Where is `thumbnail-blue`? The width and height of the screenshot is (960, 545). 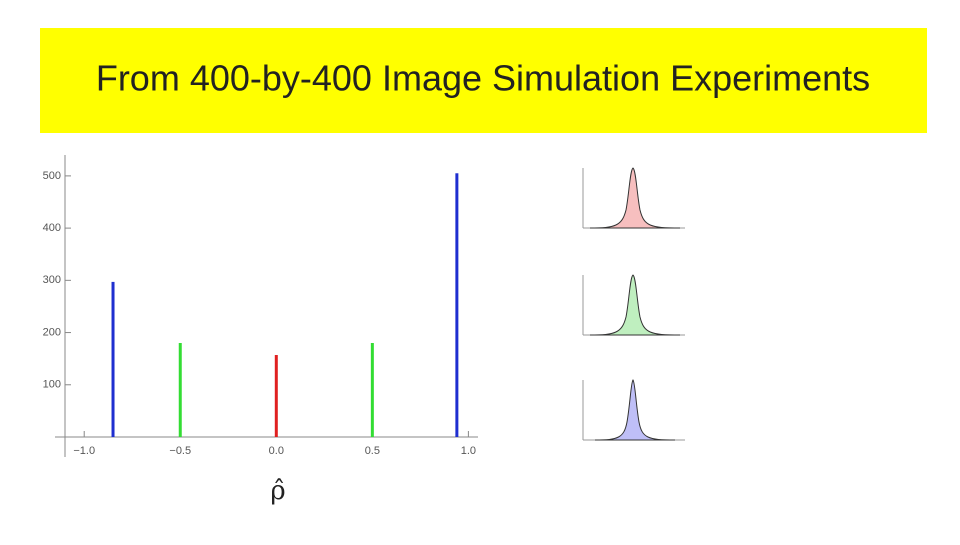 thumbnail-blue is located at coordinates (633, 410).